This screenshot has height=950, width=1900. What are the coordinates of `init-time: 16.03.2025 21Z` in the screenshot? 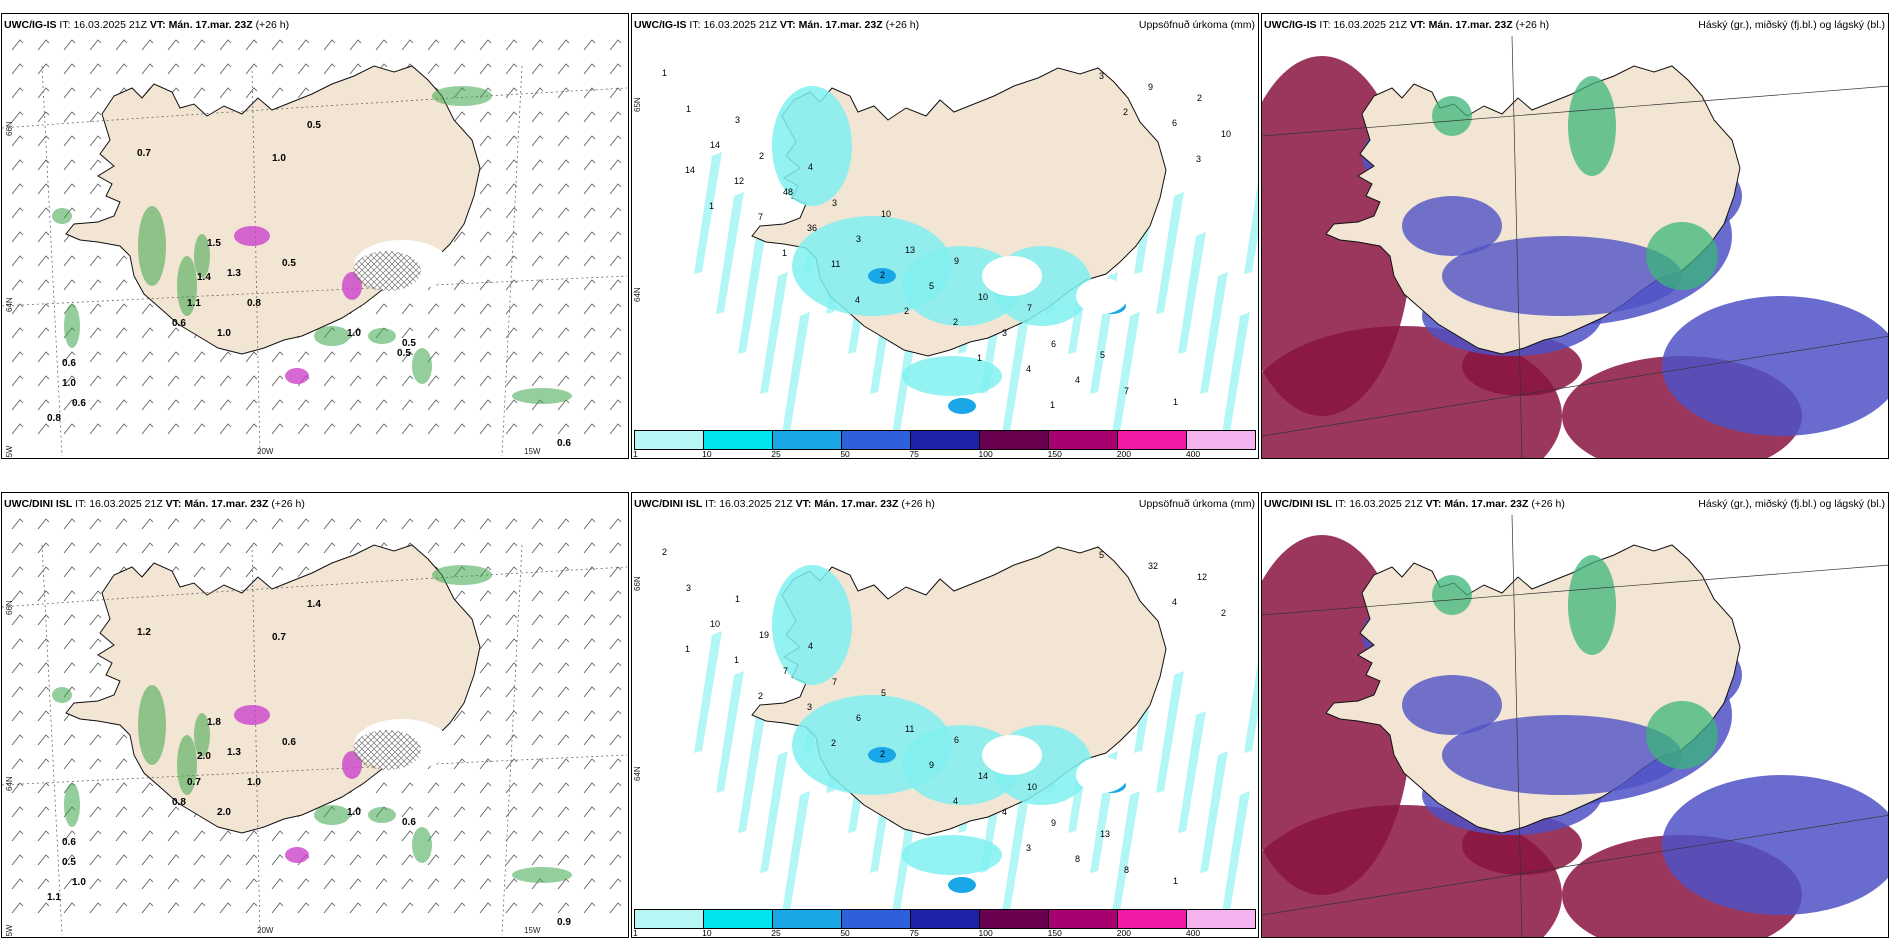 It's located at (126, 504).